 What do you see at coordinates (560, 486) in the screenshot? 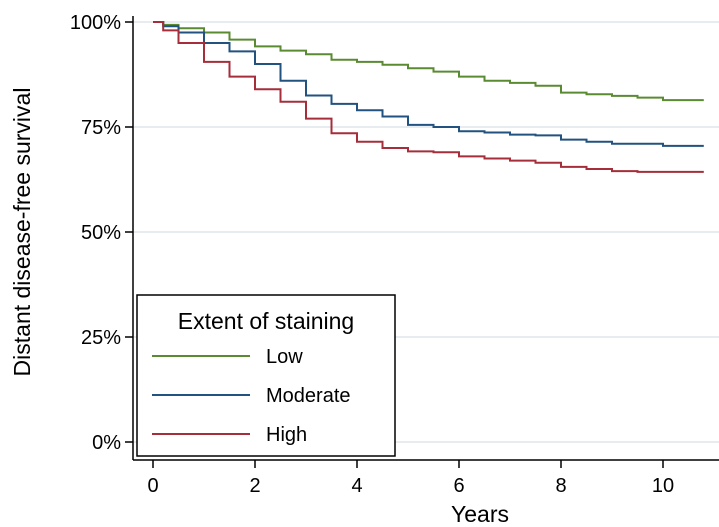
I see `x-tick-label: 8` at bounding box center [560, 486].